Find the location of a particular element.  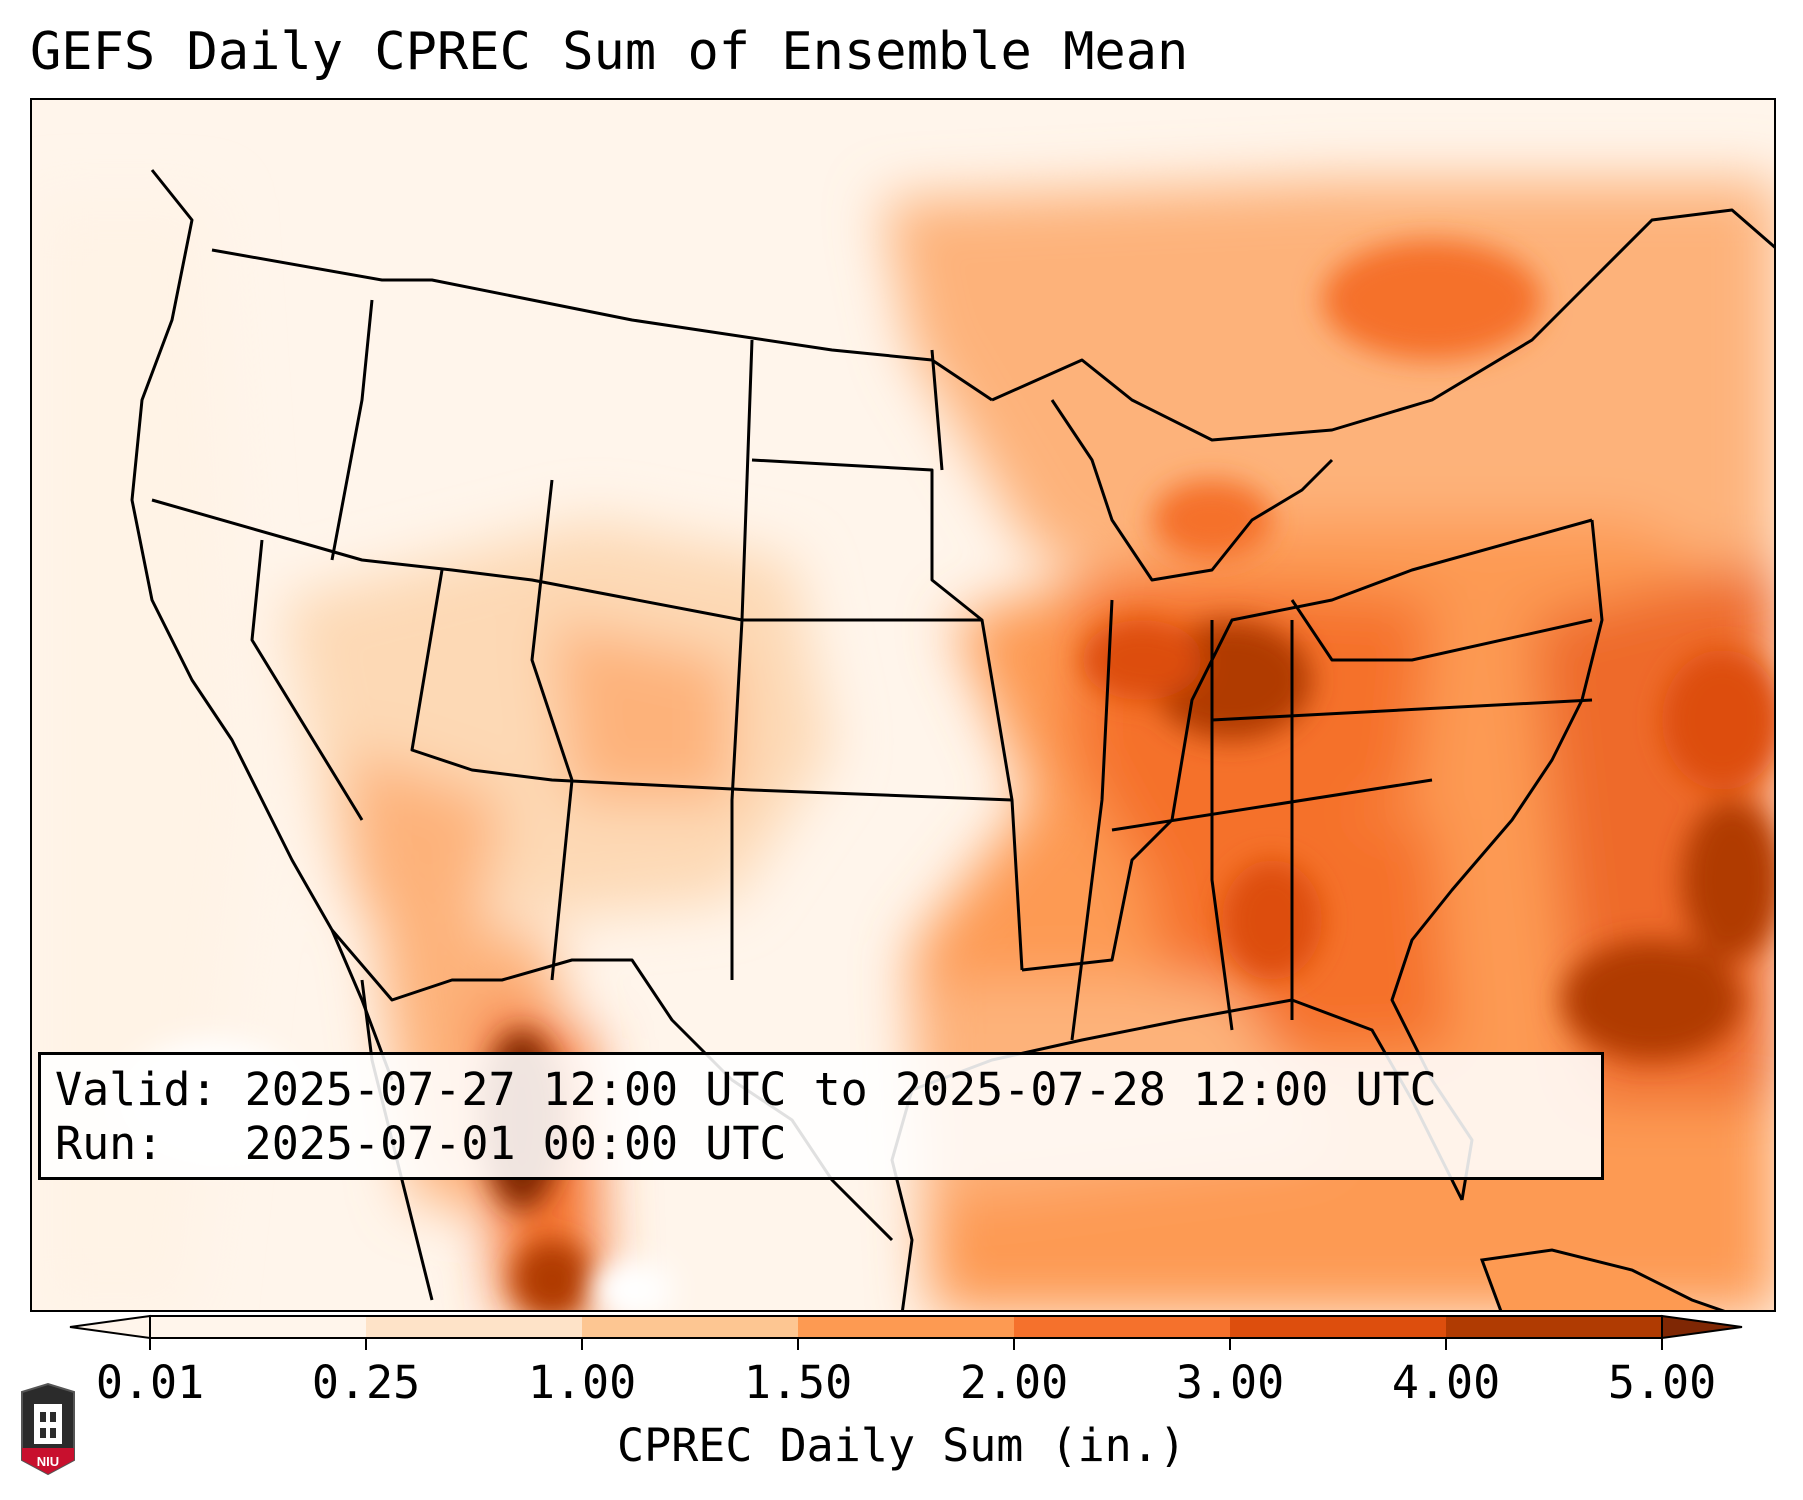

state-border-g is located at coordinates (742, 659).